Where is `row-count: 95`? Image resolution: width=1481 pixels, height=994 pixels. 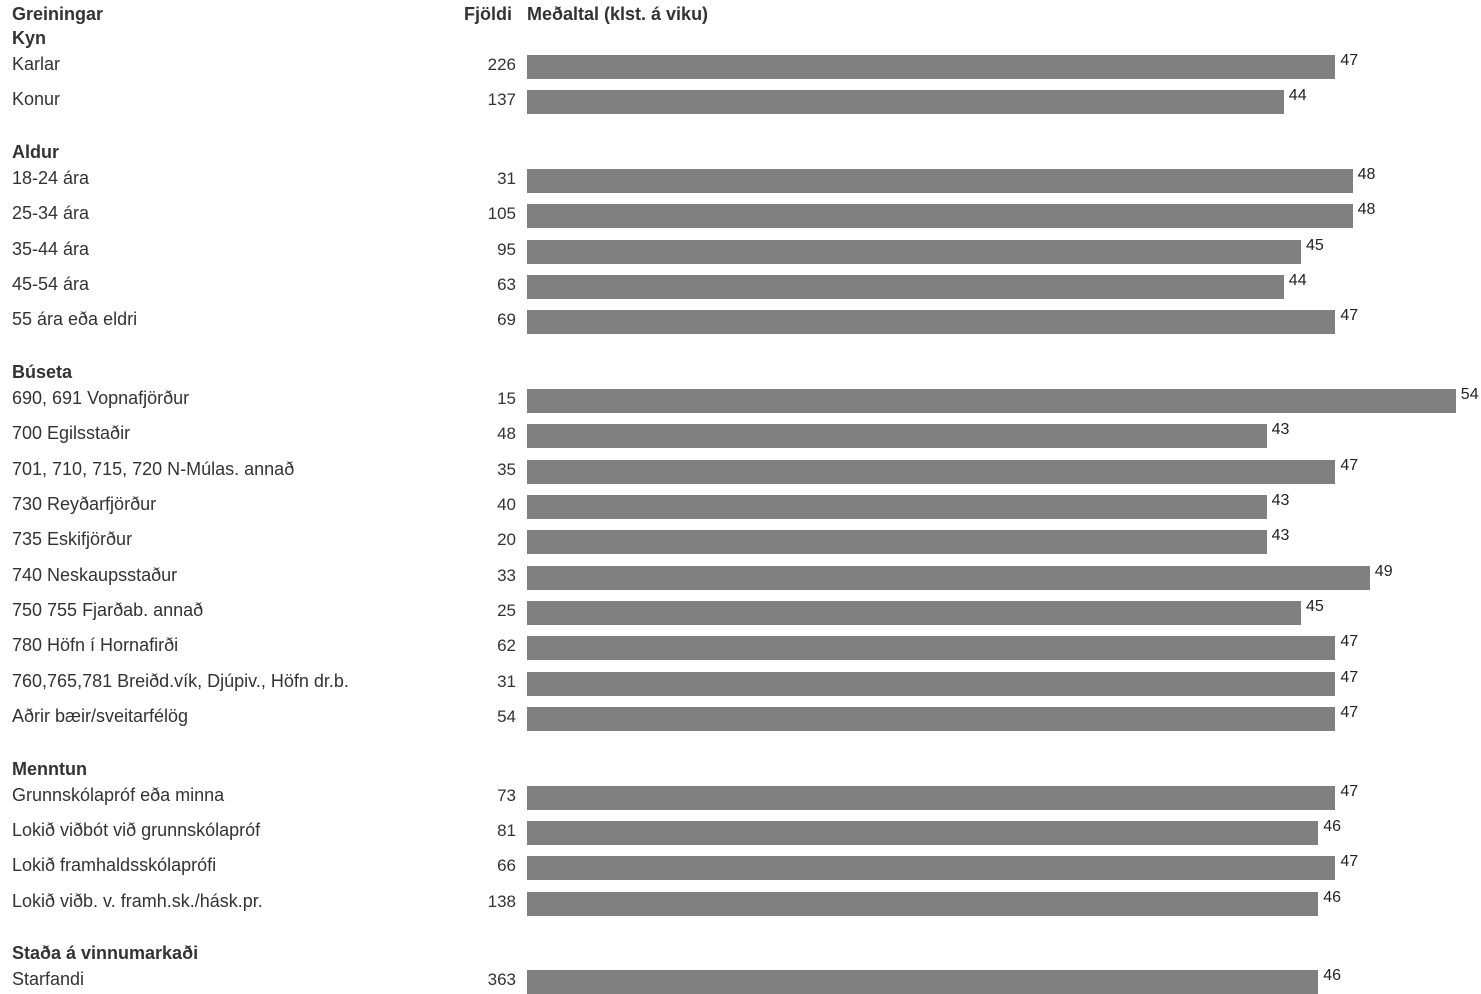
row-count: 95 is located at coordinates (506, 249).